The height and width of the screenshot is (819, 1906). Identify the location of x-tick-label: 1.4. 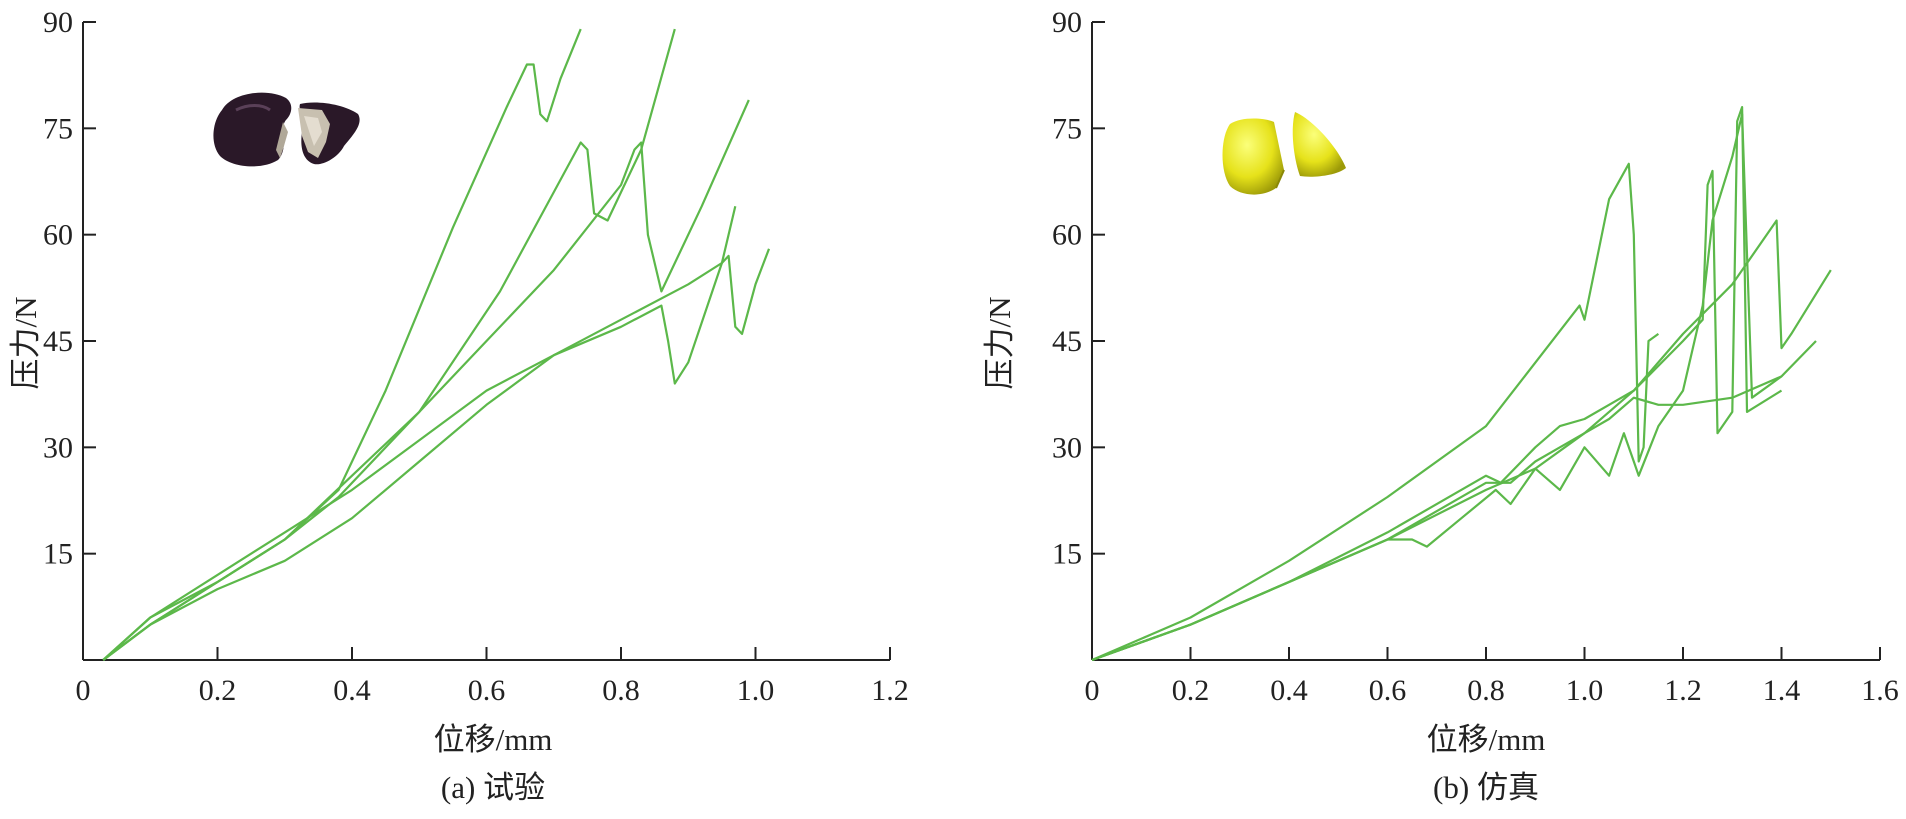
(1782, 690).